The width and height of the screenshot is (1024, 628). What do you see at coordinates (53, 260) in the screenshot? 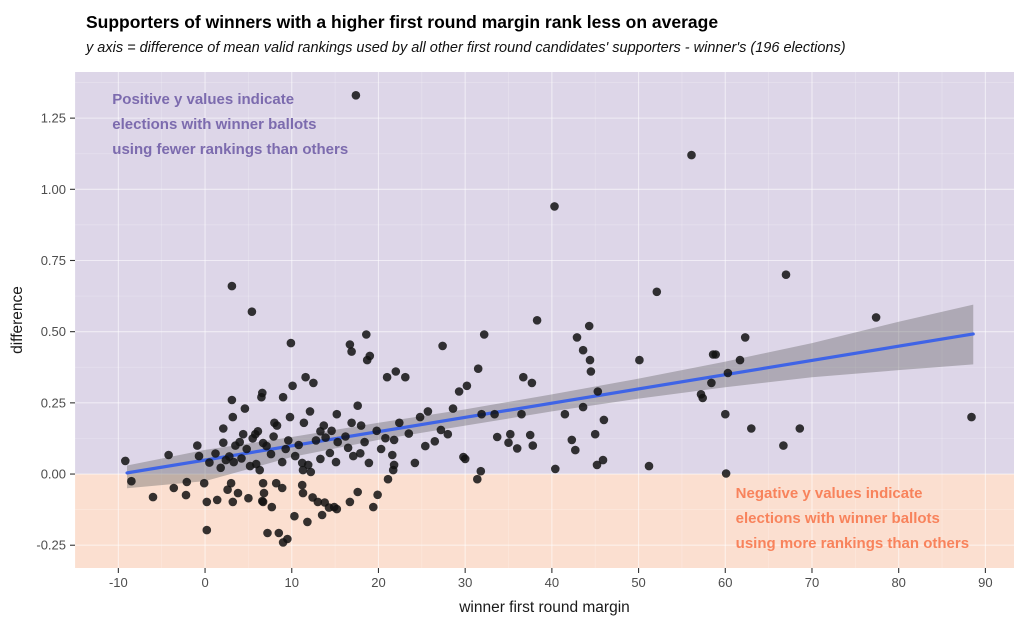
I see `y-tick-label: 0.75` at bounding box center [53, 260].